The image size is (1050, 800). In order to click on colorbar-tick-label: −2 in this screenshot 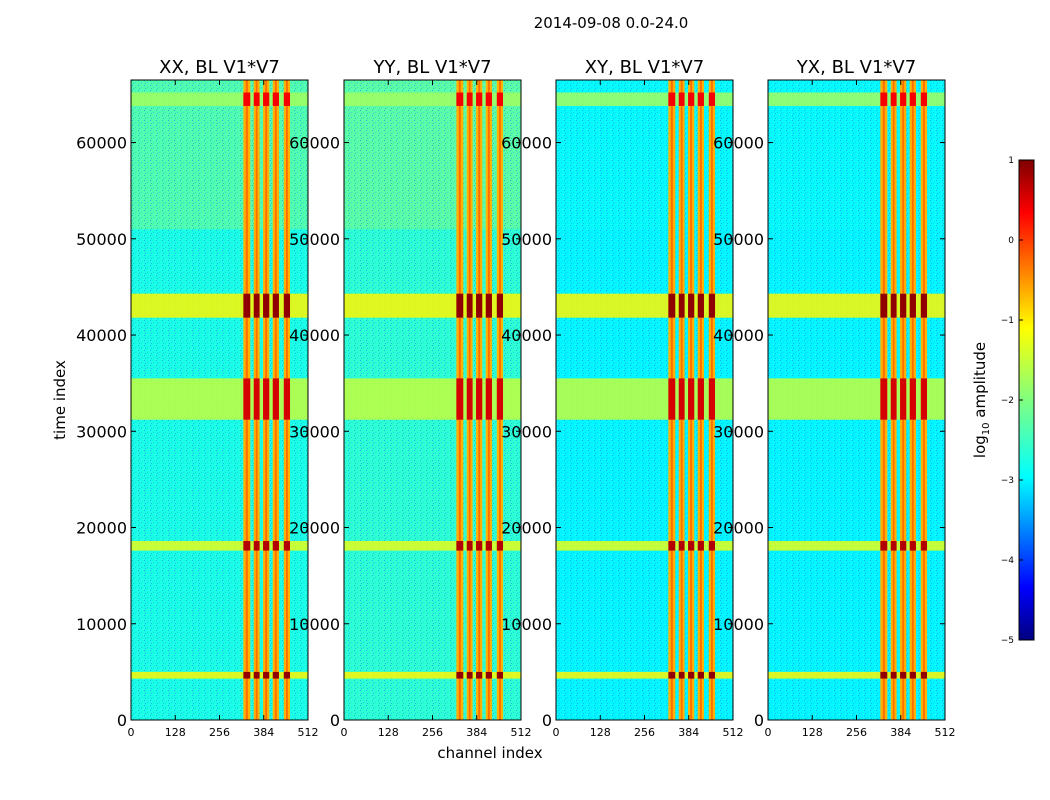, I will do `click(1007, 401)`.